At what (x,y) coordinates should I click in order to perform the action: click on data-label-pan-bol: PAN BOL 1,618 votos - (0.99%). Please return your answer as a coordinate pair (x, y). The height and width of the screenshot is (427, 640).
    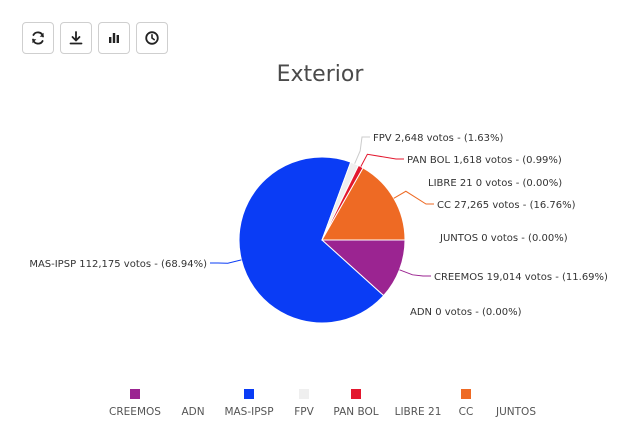
    Looking at the image, I should click on (484, 160).